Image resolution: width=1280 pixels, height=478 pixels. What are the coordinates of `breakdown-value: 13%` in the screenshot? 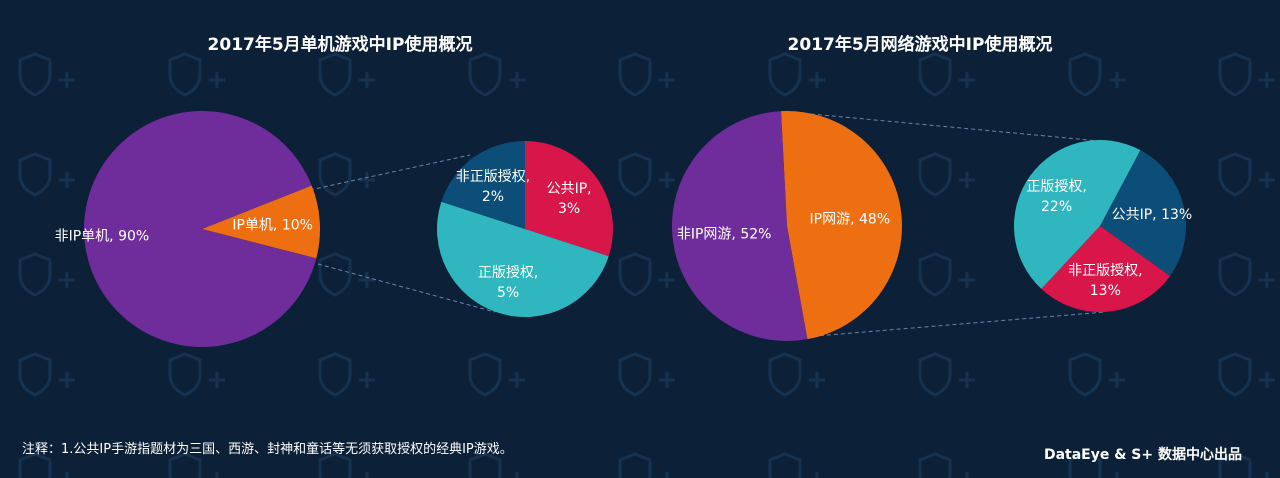 It's located at (1105, 291).